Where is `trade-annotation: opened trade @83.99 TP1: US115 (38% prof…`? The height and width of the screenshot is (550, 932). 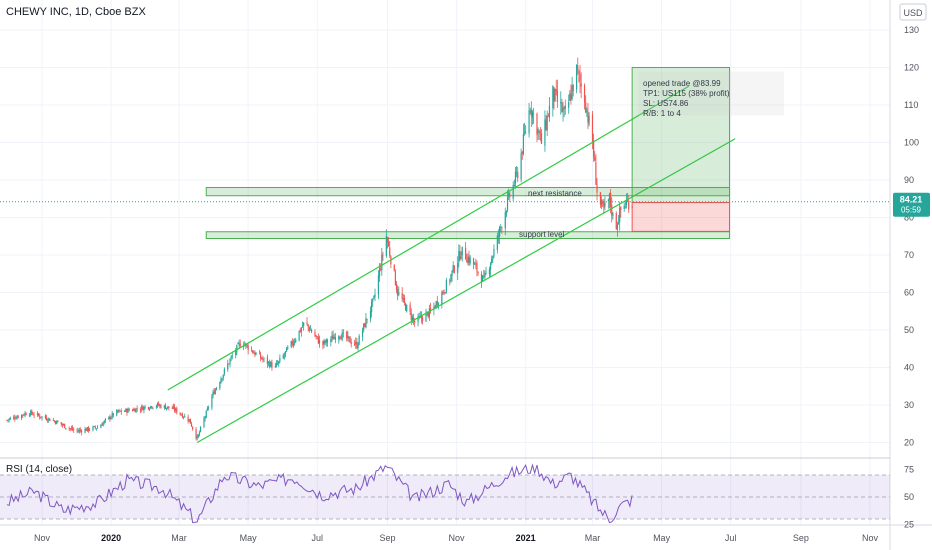
trade-annotation: opened trade @83.99 TP1: US115 (38% prof… is located at coordinates (686, 98).